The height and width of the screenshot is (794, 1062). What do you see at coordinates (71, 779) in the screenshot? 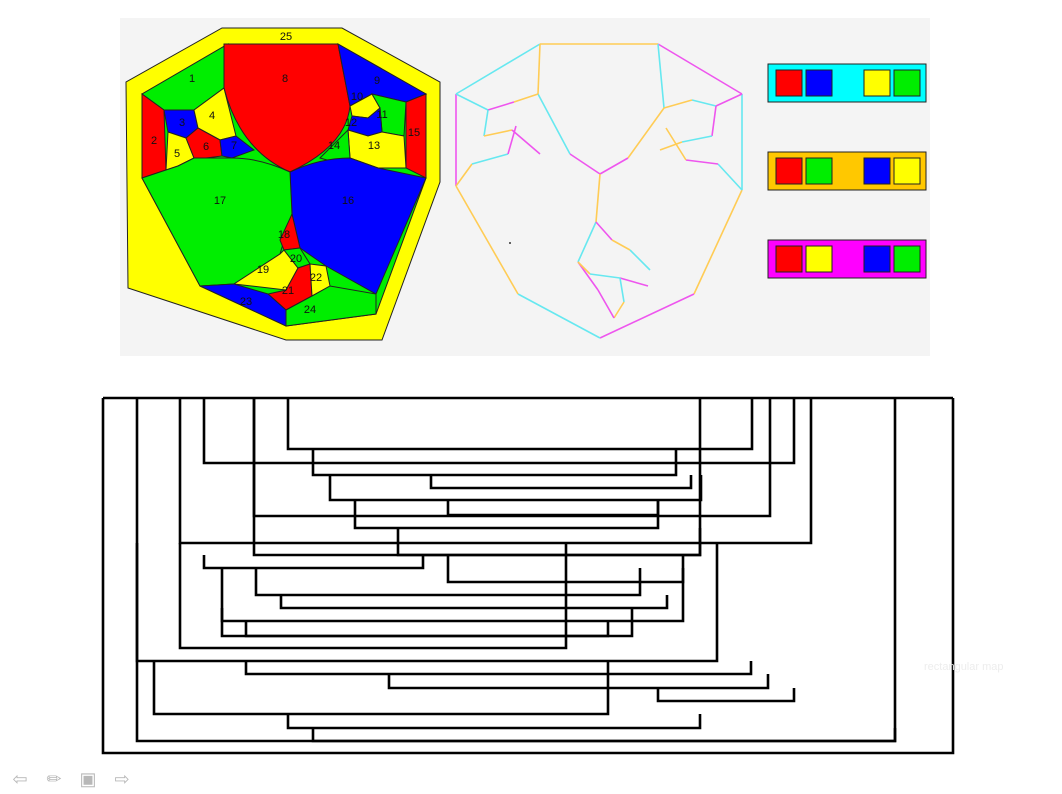
I see `slide-navigation: ⇦ ✏ ▣ ⇨` at bounding box center [71, 779].